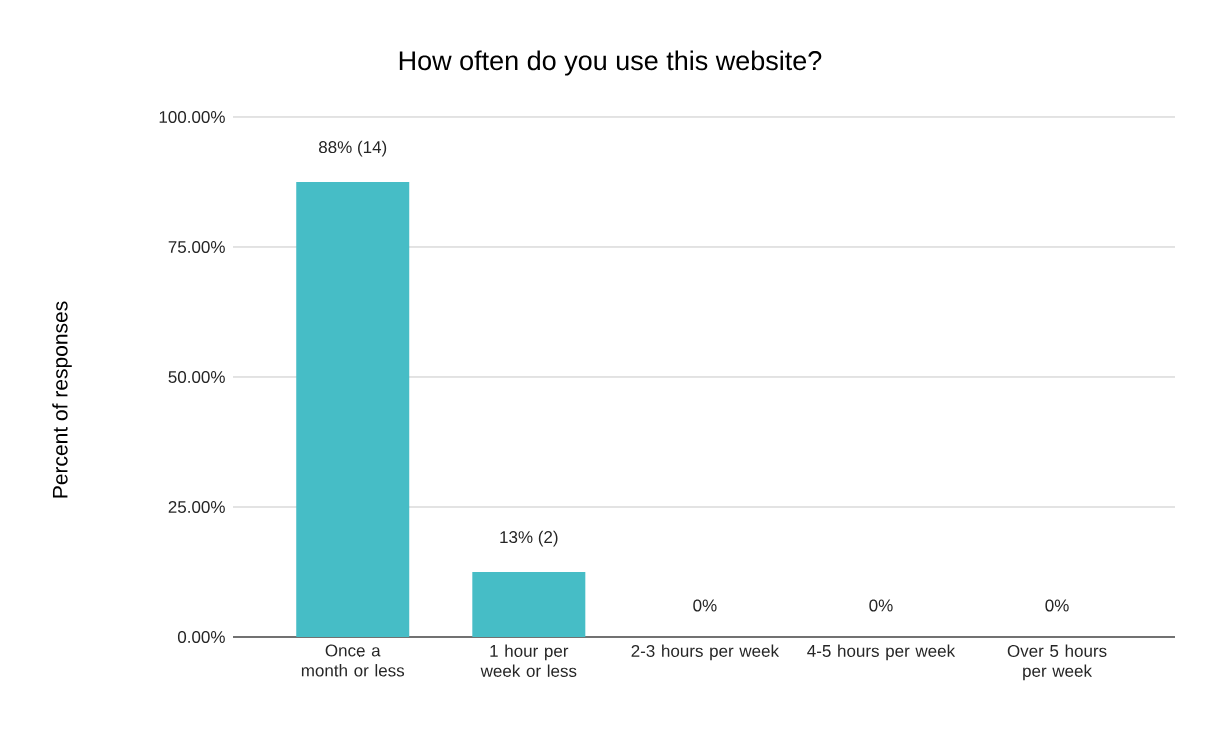  What do you see at coordinates (353, 660) in the screenshot?
I see `x-tick-label: Once a month or less` at bounding box center [353, 660].